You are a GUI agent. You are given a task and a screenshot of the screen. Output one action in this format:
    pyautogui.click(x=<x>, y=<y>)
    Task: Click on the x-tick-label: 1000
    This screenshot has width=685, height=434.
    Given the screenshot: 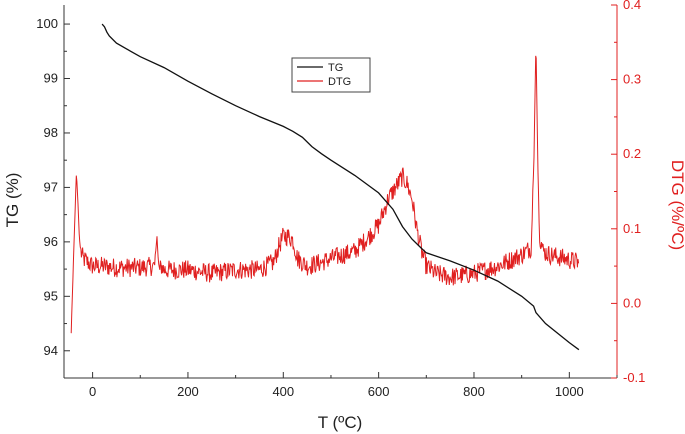 What is the action you would take?
    pyautogui.click(x=569, y=391)
    